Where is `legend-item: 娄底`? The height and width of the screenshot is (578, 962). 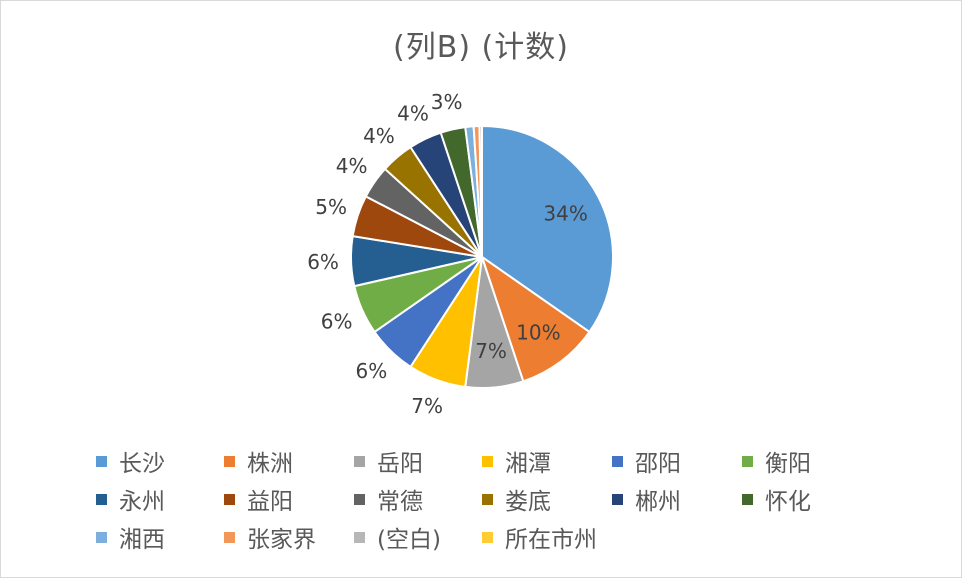
legend-item: 娄底 is located at coordinates (516, 499).